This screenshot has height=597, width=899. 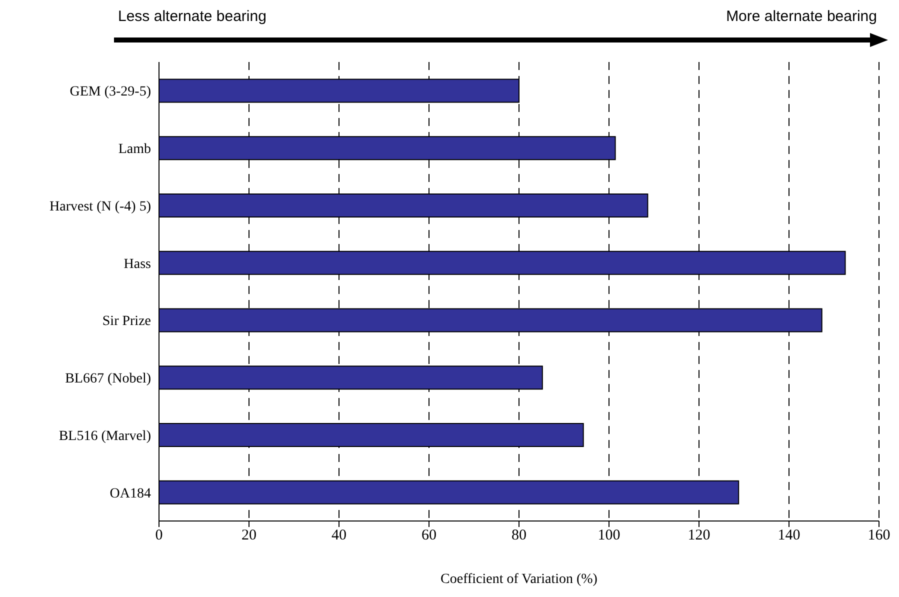 What do you see at coordinates (108, 379) in the screenshot?
I see `y-tick-label: BL667 (Nobel)` at bounding box center [108, 379].